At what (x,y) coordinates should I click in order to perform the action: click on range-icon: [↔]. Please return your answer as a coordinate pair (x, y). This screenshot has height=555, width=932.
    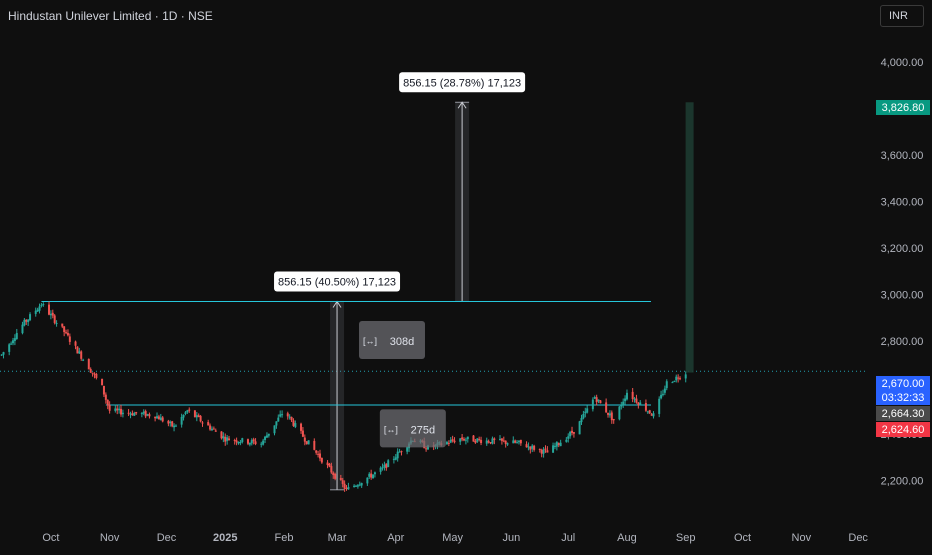
    Looking at the image, I should click on (370, 341).